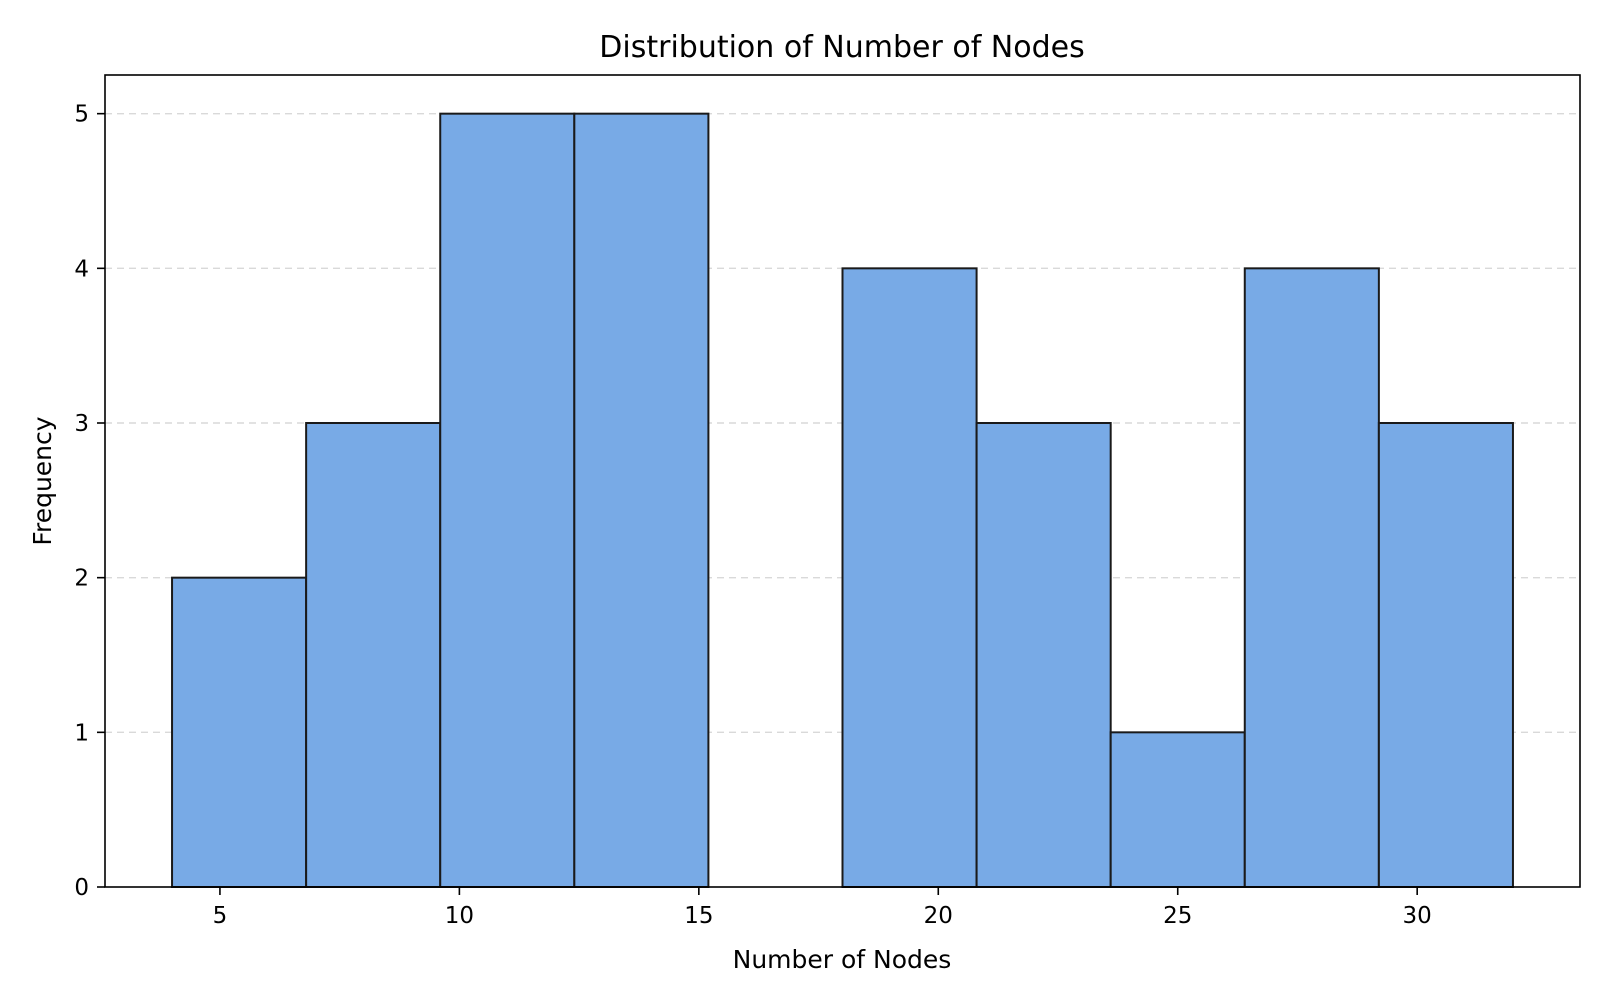 This screenshot has width=1600, height=1004. I want to click on x-tick-label: 15, so click(698, 916).